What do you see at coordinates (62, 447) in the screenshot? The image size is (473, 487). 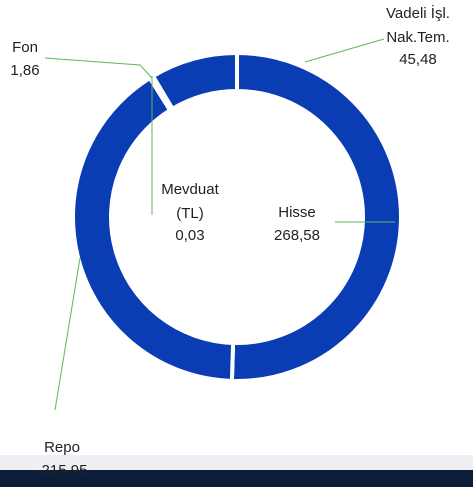 I see `category-label: Repo` at bounding box center [62, 447].